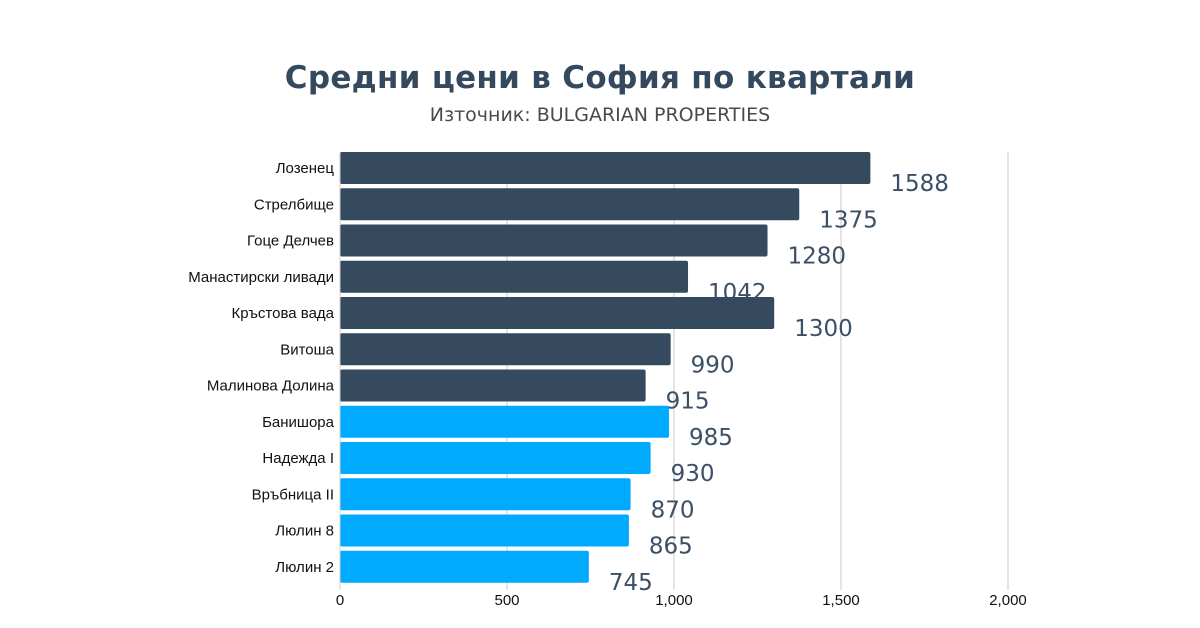 The width and height of the screenshot is (1200, 628). Describe the element at coordinates (294, 204) in the screenshot. I see `category-label: Стрелбище` at that location.